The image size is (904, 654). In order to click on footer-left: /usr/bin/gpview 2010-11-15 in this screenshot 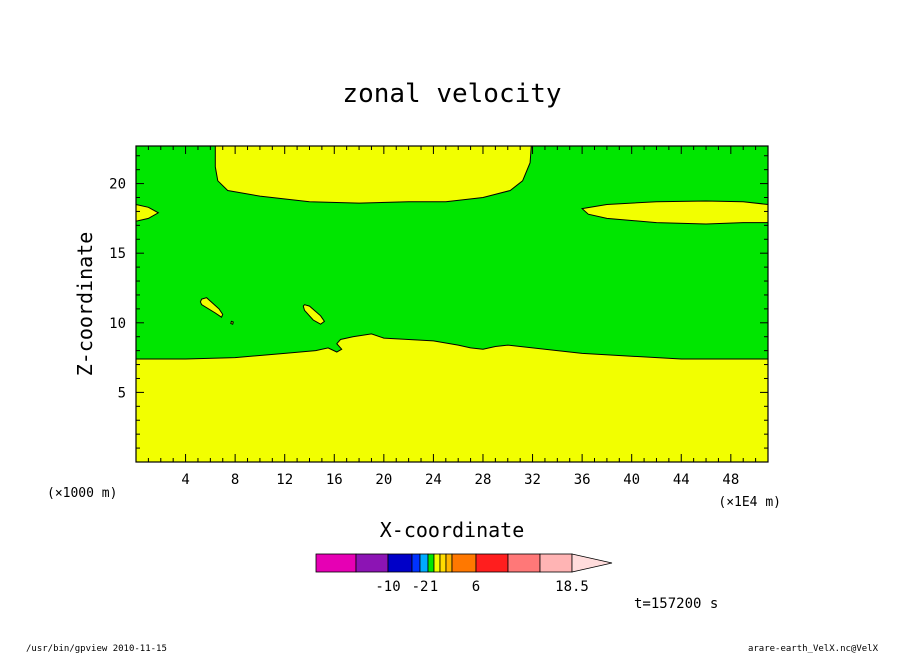, I will do `click(96, 649)`.